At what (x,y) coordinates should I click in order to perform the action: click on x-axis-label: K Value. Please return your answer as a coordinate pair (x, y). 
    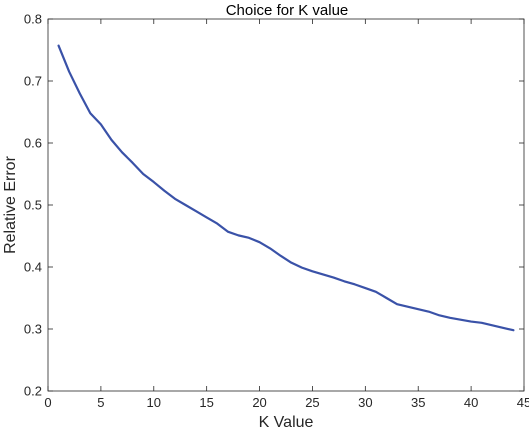
    Looking at the image, I should click on (286, 422).